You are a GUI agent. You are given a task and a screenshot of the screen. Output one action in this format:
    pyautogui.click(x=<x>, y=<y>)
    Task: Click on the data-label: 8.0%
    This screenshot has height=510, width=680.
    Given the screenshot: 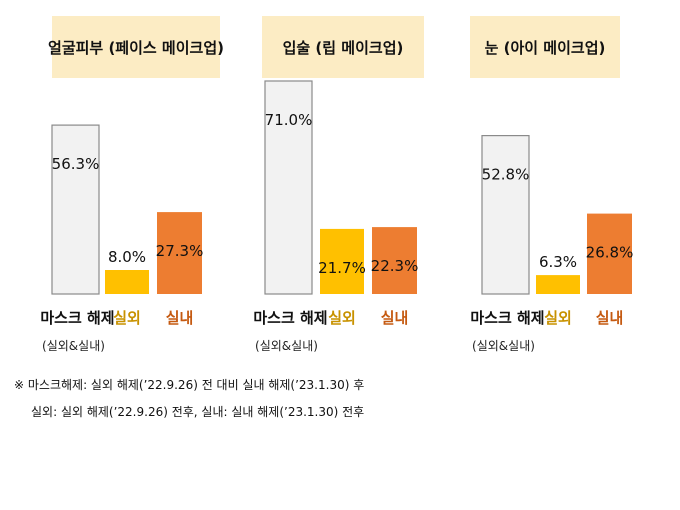 What is the action you would take?
    pyautogui.click(x=127, y=257)
    